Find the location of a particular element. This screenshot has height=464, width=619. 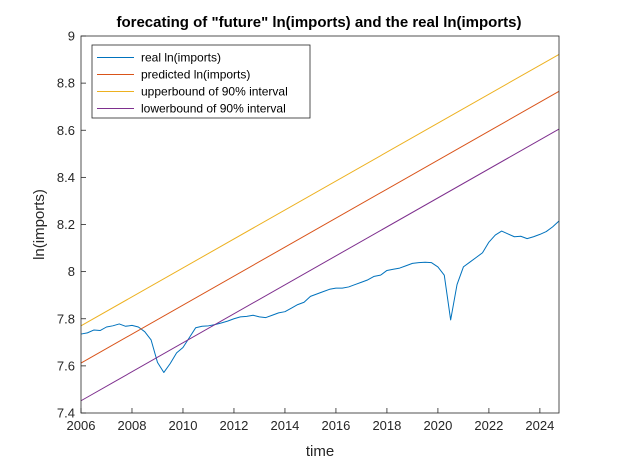

x-tick-label: 2010 is located at coordinates (183, 425).